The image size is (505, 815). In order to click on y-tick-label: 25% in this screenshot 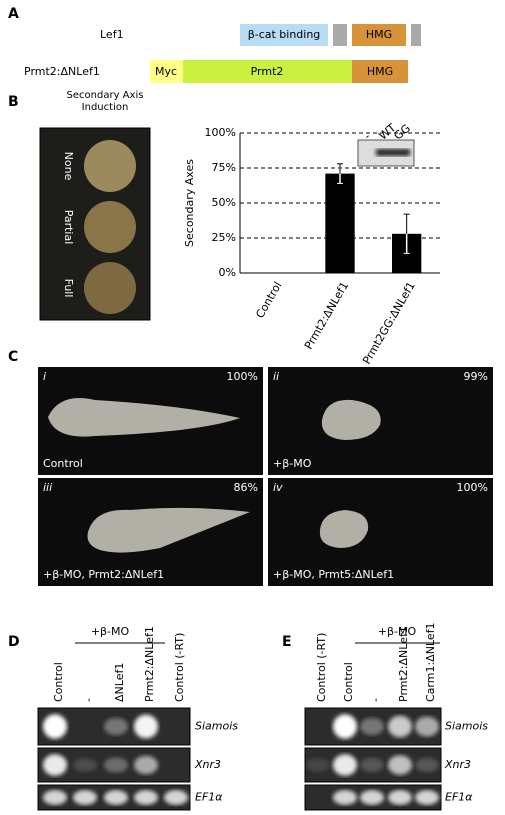, I will do `click(224, 237)`.